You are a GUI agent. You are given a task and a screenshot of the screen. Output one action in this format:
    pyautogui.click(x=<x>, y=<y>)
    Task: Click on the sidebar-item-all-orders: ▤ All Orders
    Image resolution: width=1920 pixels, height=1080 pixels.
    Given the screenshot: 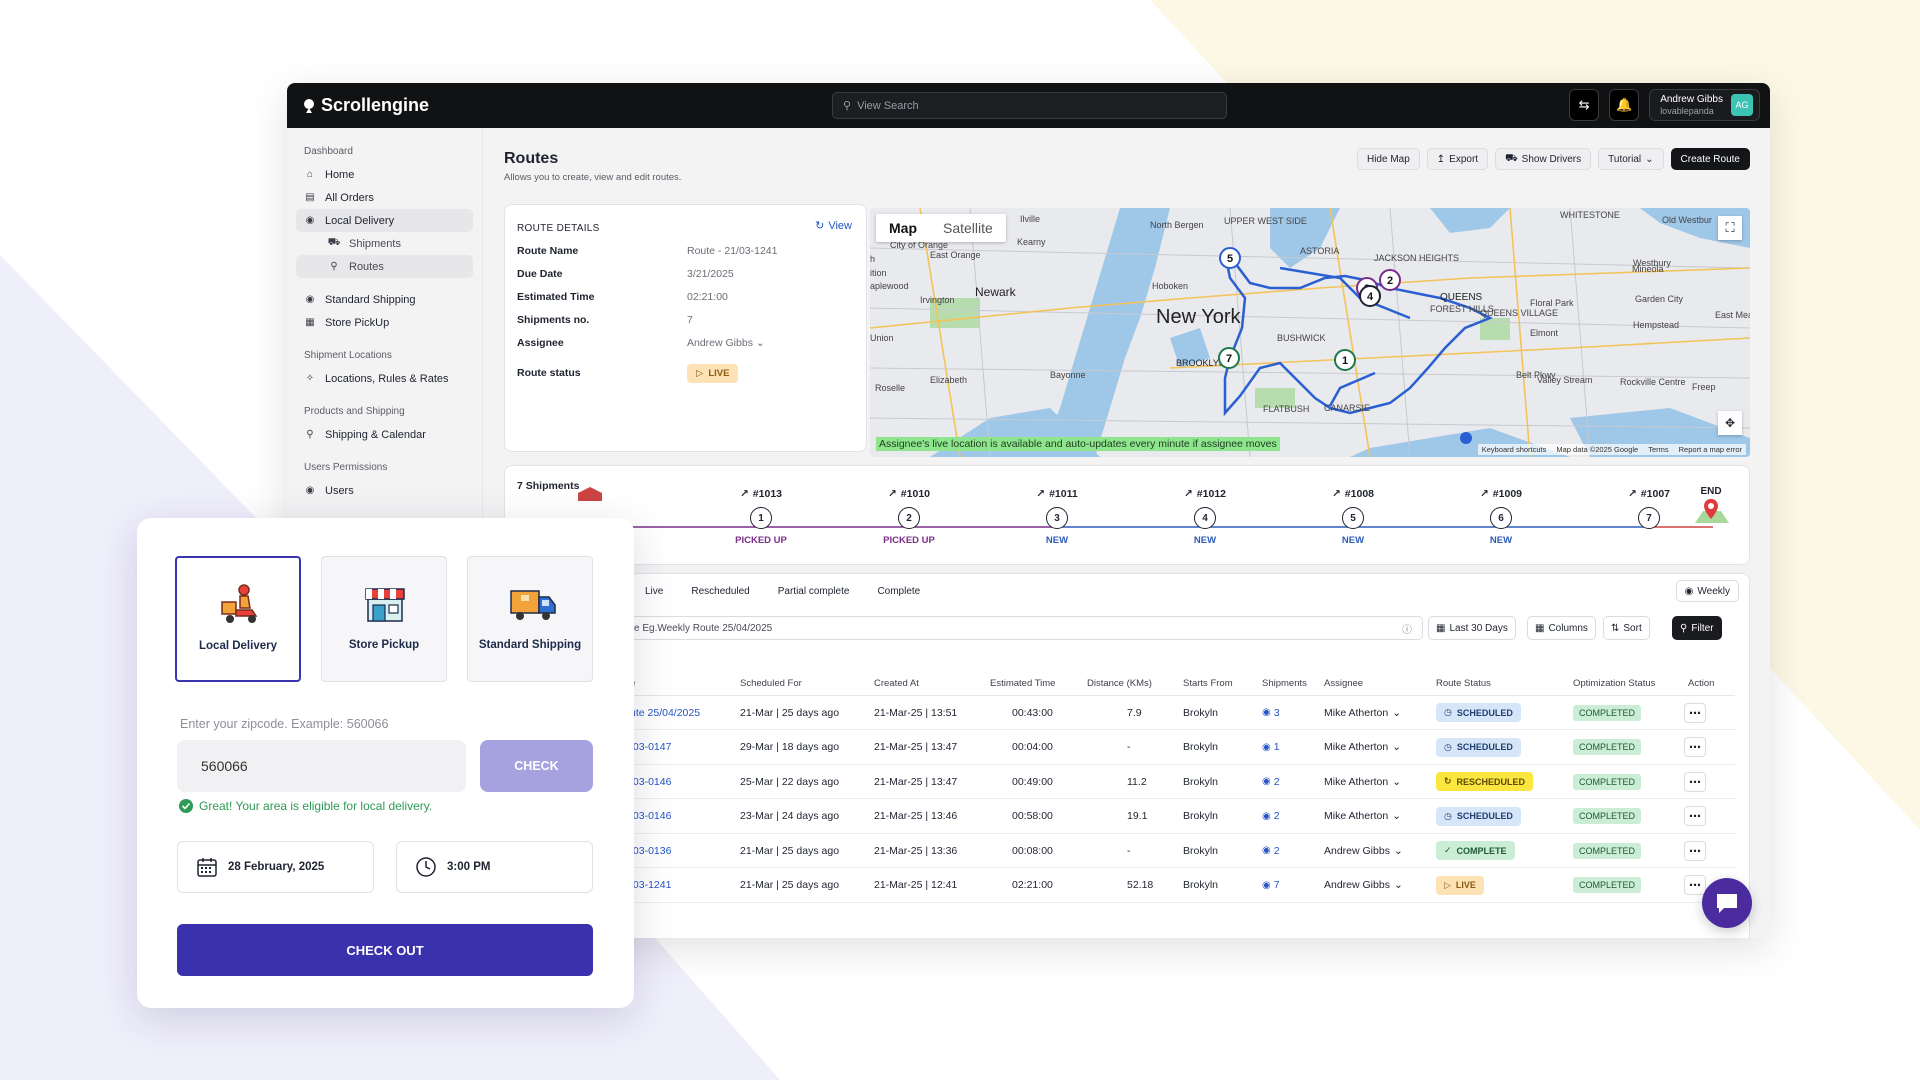 What is the action you would take?
    pyautogui.click(x=384, y=197)
    